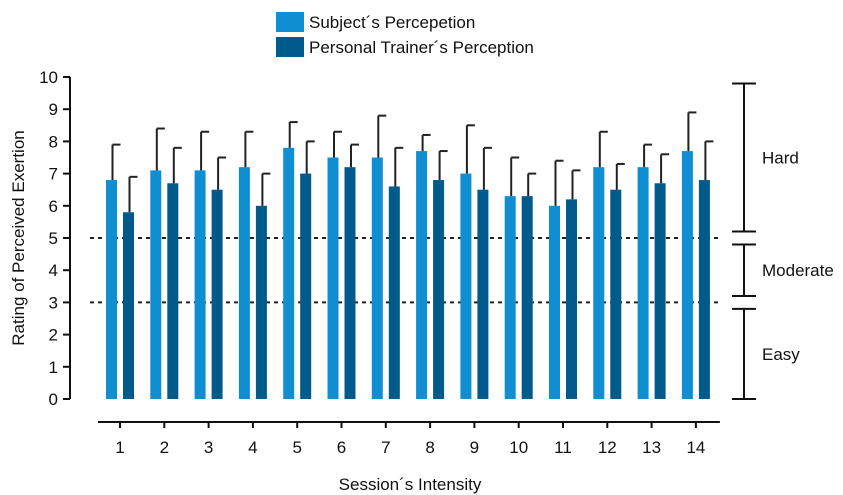  What do you see at coordinates (607, 447) in the screenshot?
I see `x-tick-label: 12` at bounding box center [607, 447].